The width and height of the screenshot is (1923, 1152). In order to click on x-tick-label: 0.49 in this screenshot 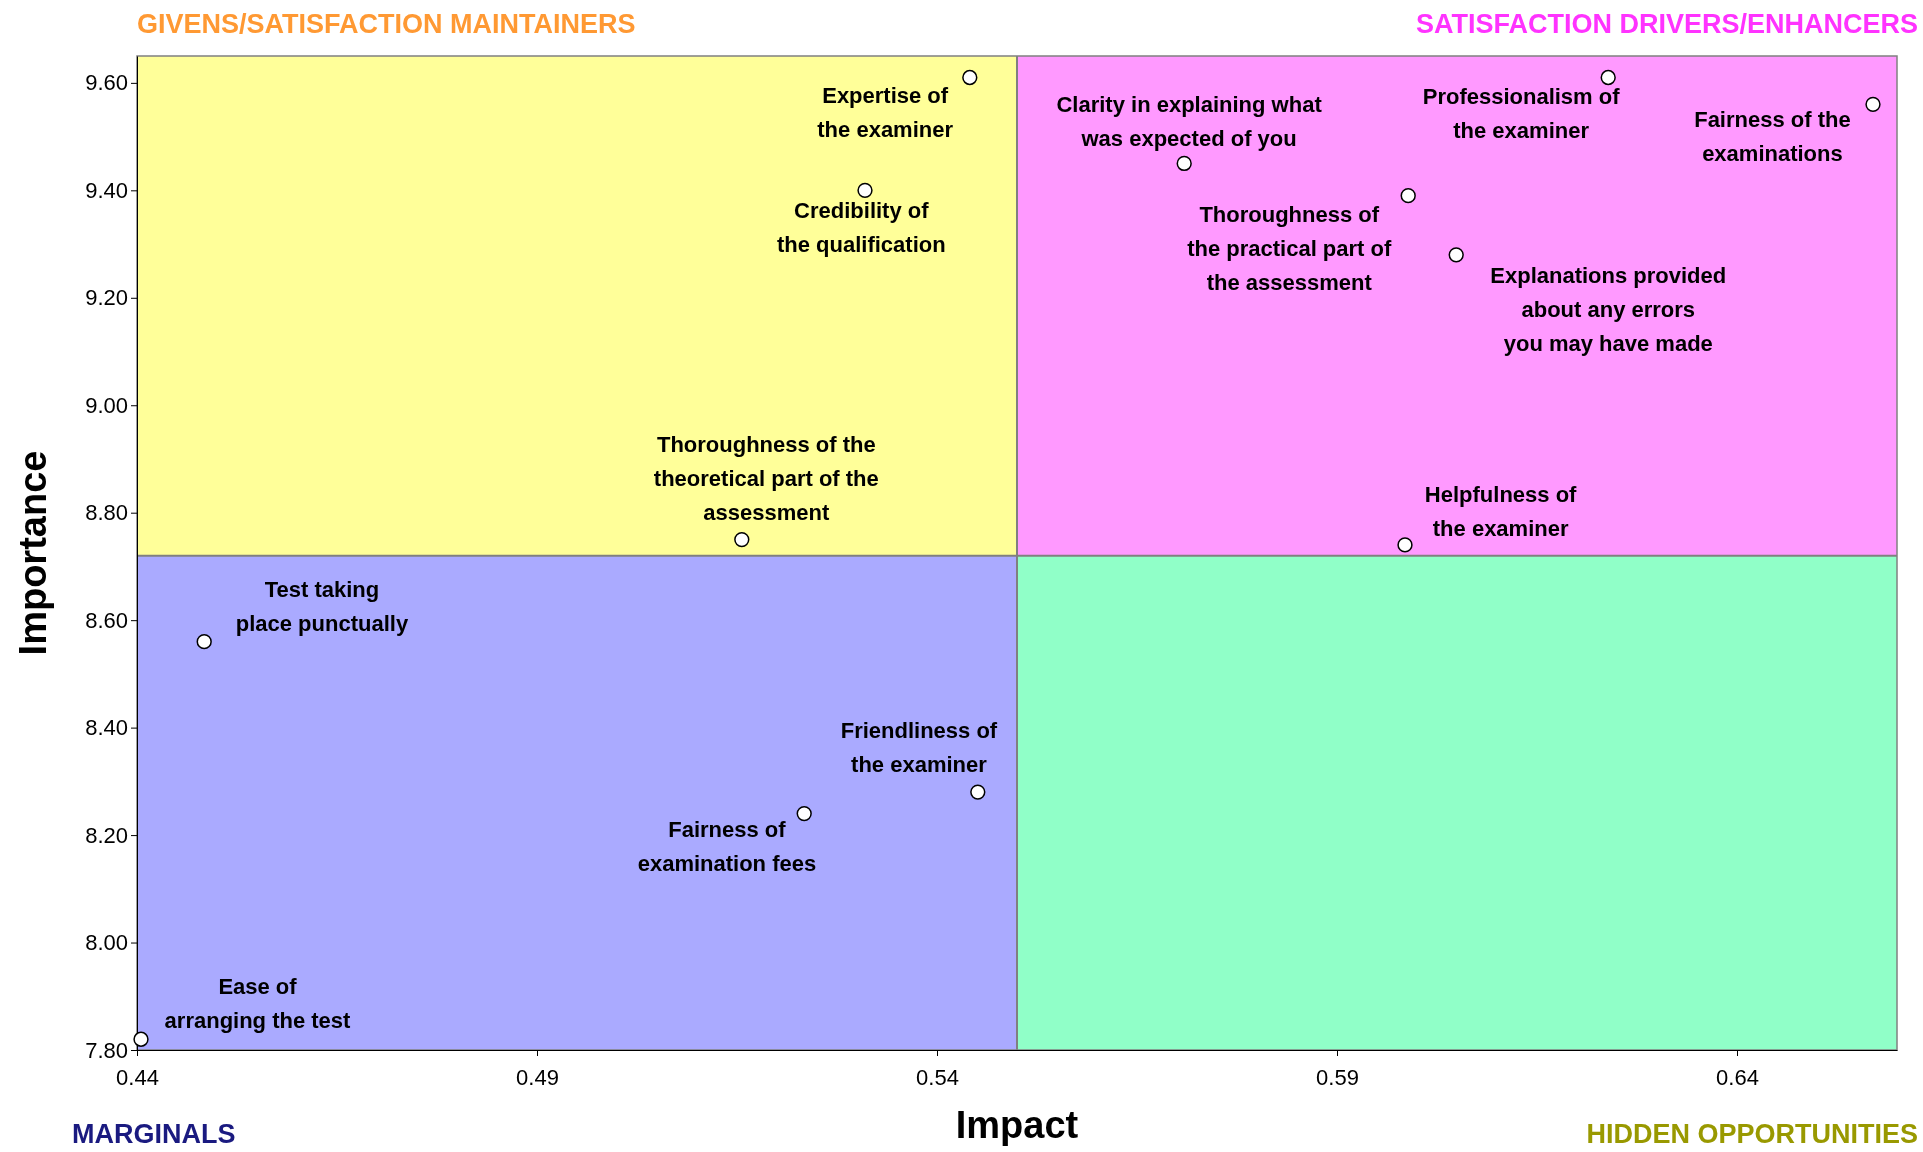, I will do `click(537, 1078)`.